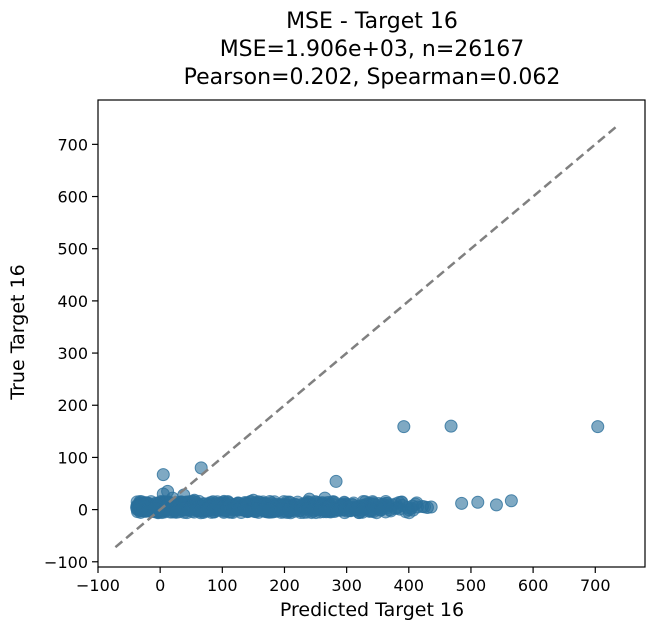 The image size is (654, 631). I want to click on x-tick-label: 600, so click(533, 585).